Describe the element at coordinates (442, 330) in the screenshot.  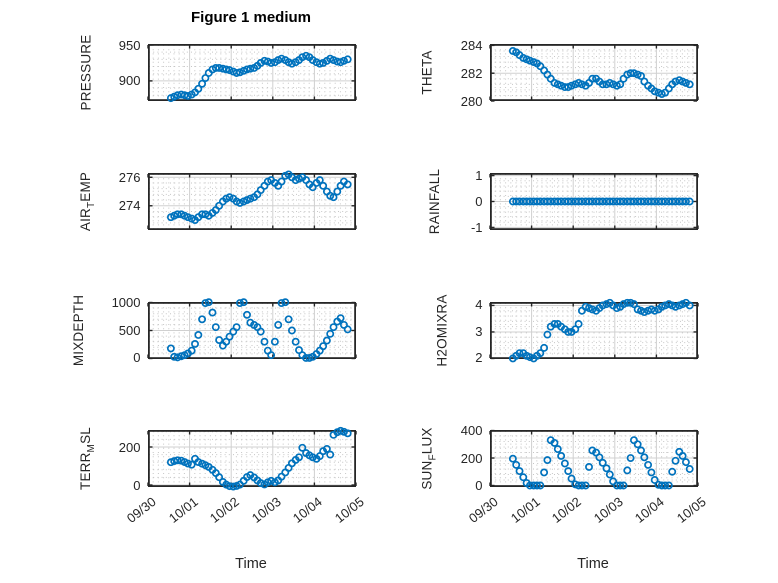
I see `y-axis-label-h2omixra: H2OMIXRA` at that location.